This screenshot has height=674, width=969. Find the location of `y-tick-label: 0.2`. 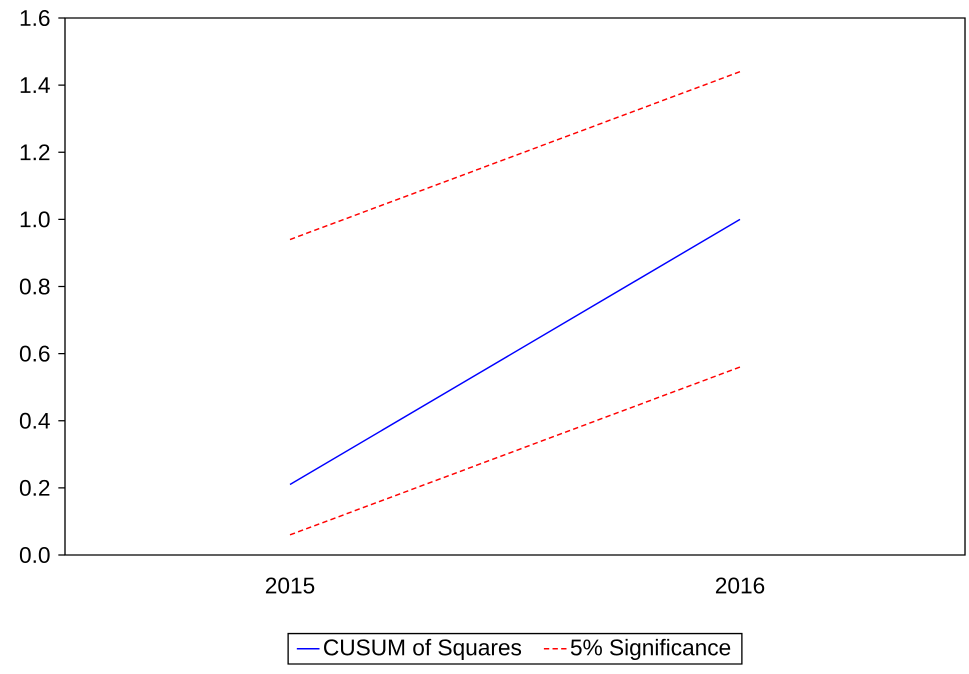

y-tick-label: 0.2 is located at coordinates (35, 488).